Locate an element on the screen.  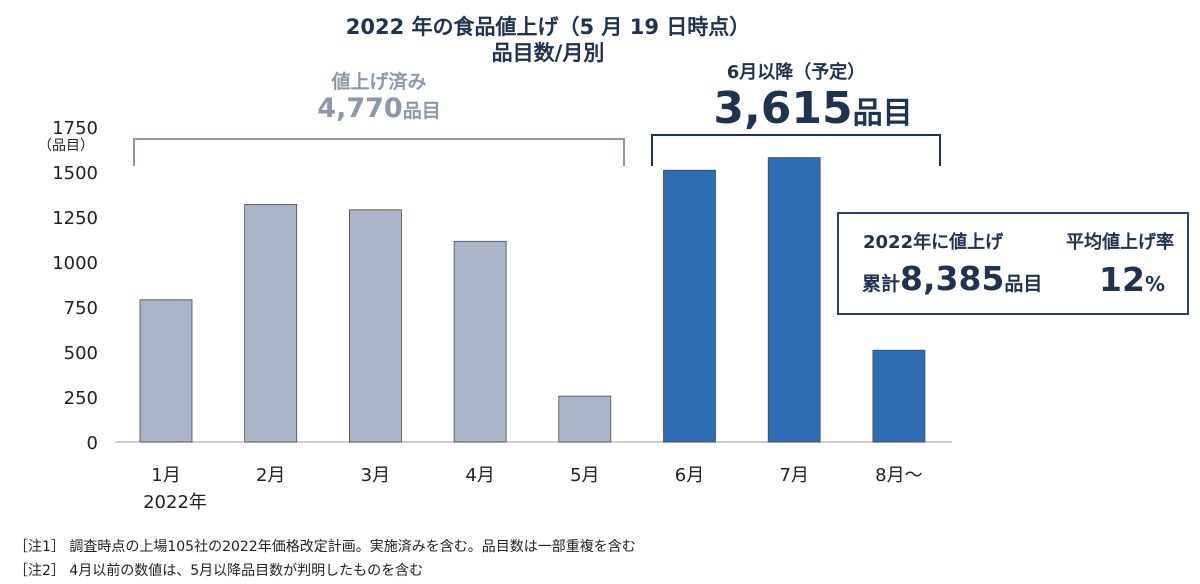
planned-bracket is located at coordinates (796, 150).